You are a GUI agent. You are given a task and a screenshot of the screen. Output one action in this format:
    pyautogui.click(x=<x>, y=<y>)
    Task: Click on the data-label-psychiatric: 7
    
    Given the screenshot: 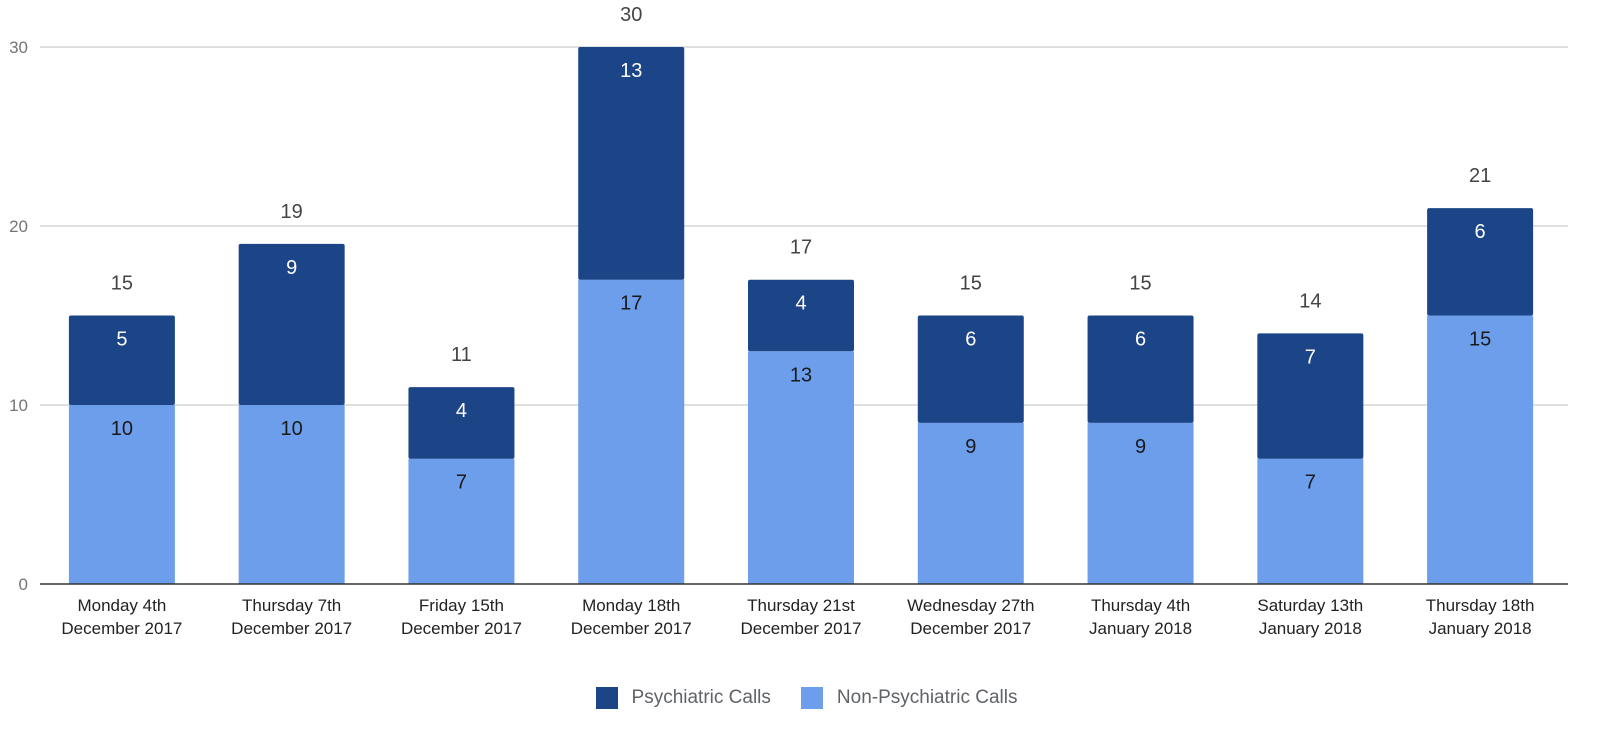 What is the action you would take?
    pyautogui.click(x=1310, y=357)
    